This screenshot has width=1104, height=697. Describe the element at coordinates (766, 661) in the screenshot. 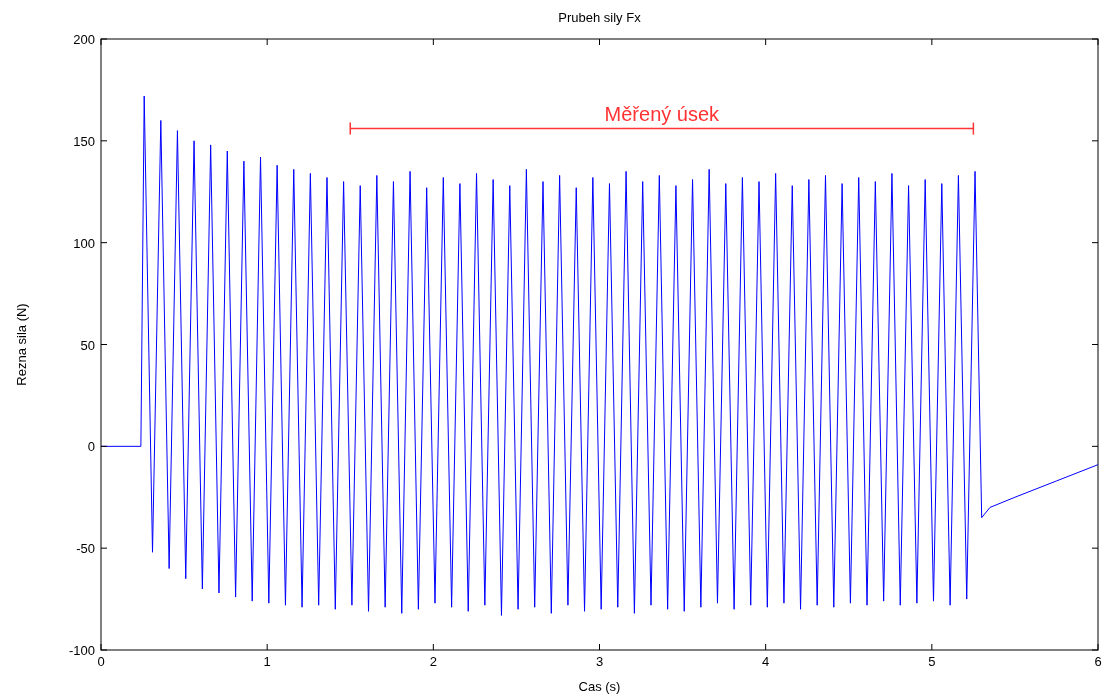

I see `x-tick-label: 4` at that location.